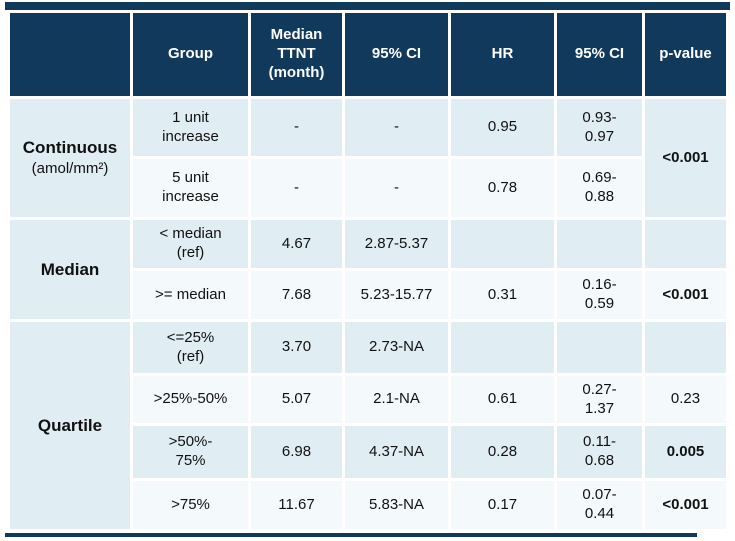  I want to click on cell-group: 5 unit increase, so click(190, 188).